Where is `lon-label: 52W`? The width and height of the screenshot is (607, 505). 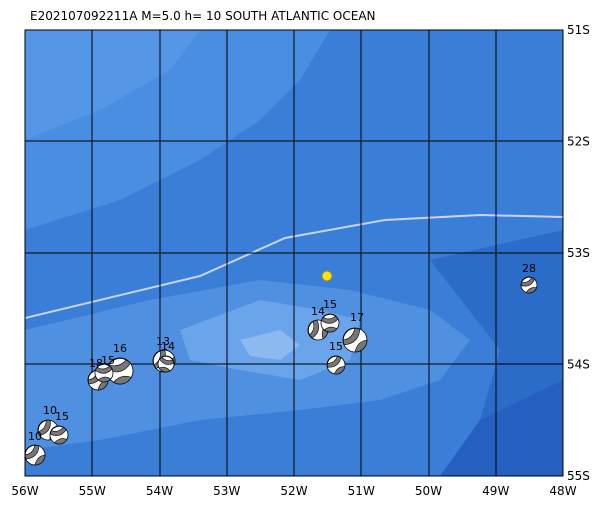 lon-label: 52W is located at coordinates (293, 491).